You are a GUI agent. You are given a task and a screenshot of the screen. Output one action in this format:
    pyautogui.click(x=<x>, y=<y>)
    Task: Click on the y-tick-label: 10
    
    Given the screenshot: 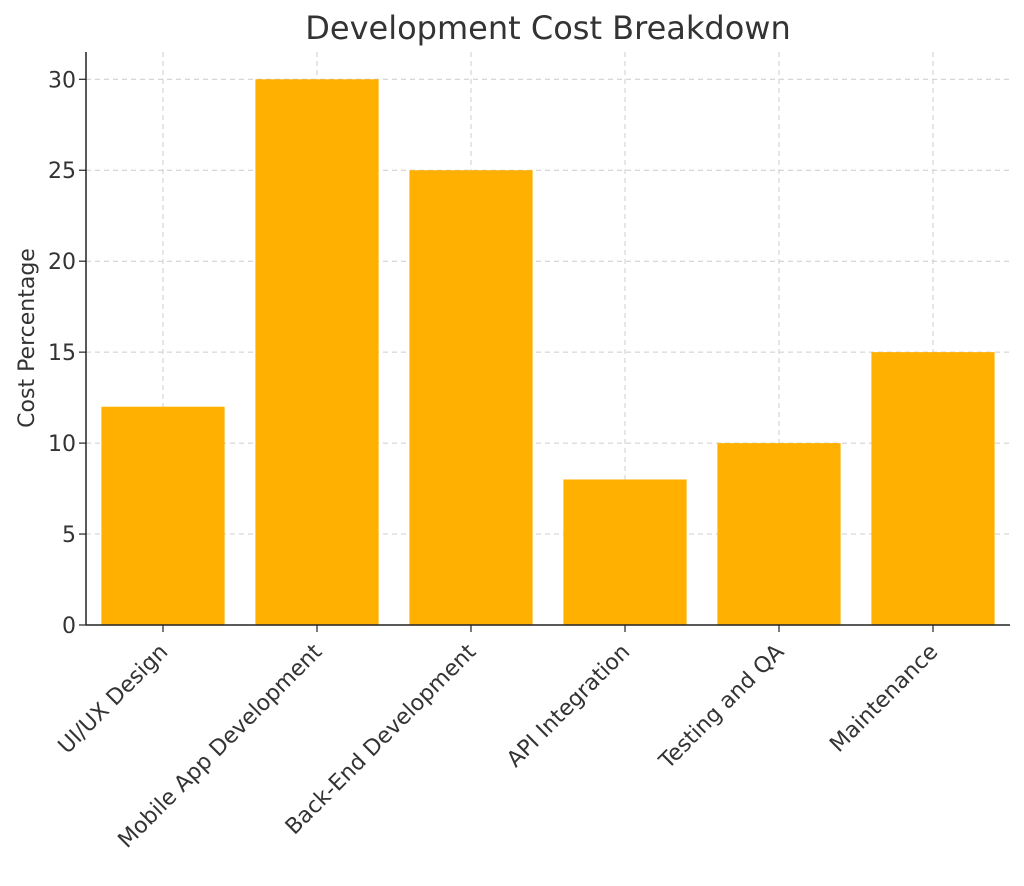 What is the action you would take?
    pyautogui.click(x=62, y=444)
    